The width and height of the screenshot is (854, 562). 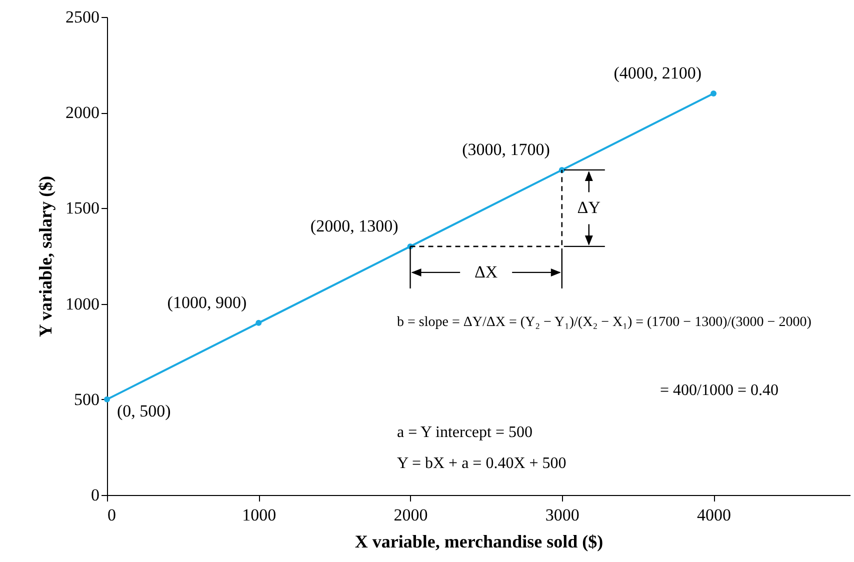 What do you see at coordinates (714, 515) in the screenshot?
I see `x-tick-label: 4000` at bounding box center [714, 515].